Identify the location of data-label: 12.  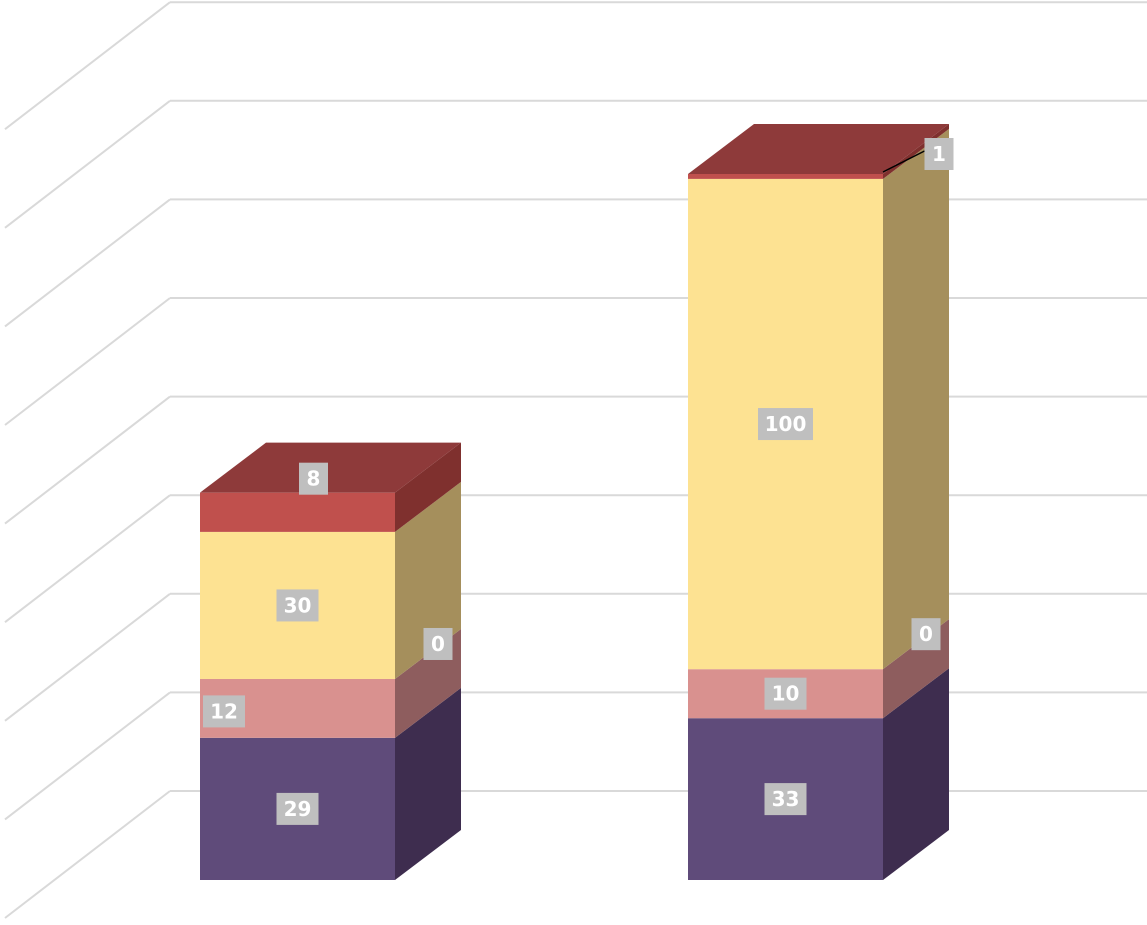
(224, 711).